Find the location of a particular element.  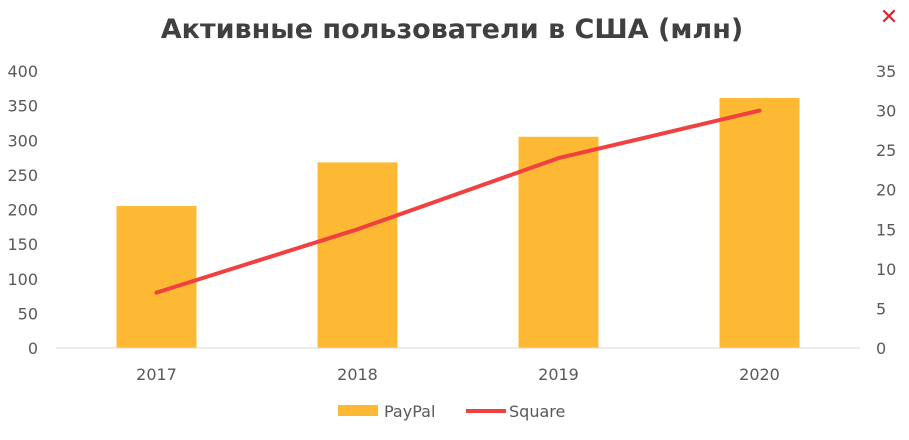

right-axis: 0 5 10 15 20 25 30 35 is located at coordinates (886, 210).